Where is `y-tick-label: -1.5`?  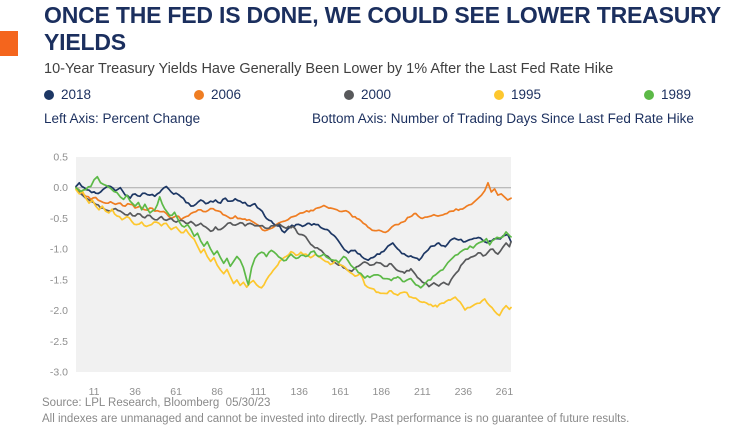 y-tick-label: -1.5 is located at coordinates (59, 280).